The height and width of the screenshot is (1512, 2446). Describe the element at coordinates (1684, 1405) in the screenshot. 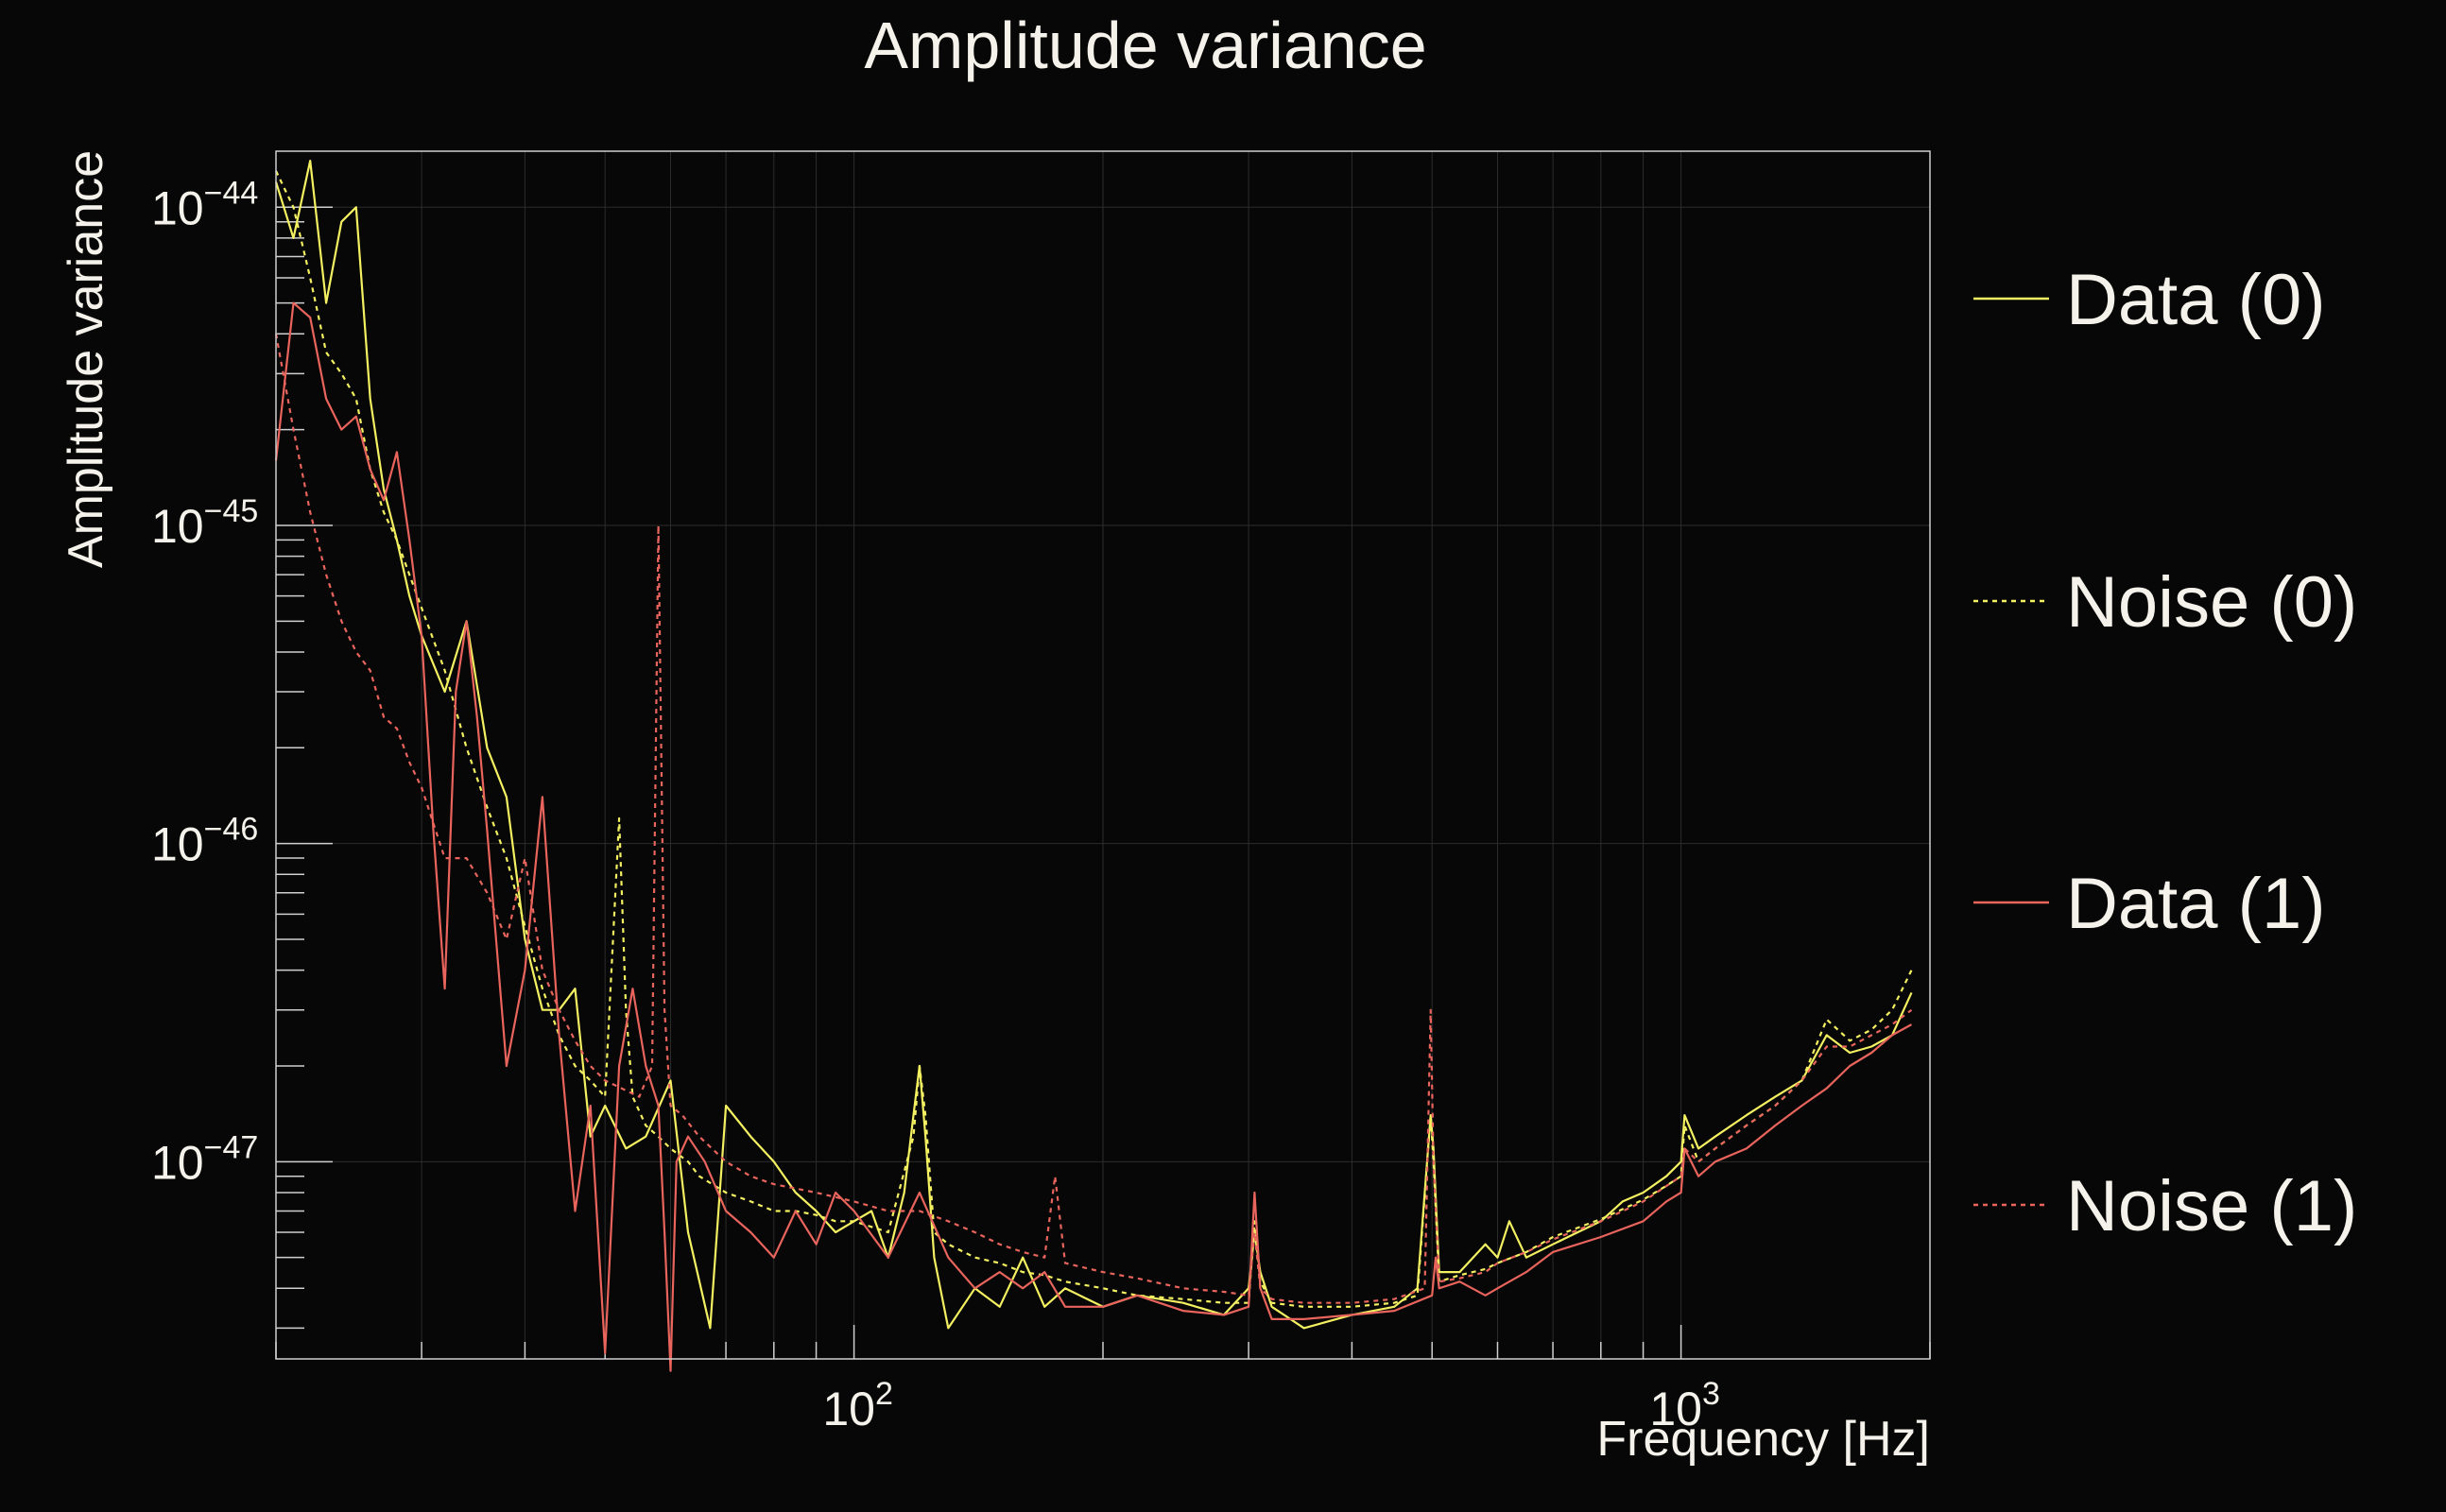

I see `x-tick-label: 10³` at that location.